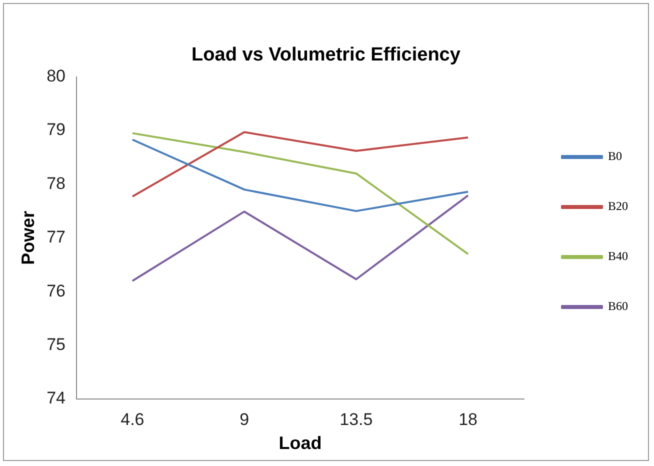 The width and height of the screenshot is (654, 466). I want to click on x-axis-title: Load, so click(300, 443).